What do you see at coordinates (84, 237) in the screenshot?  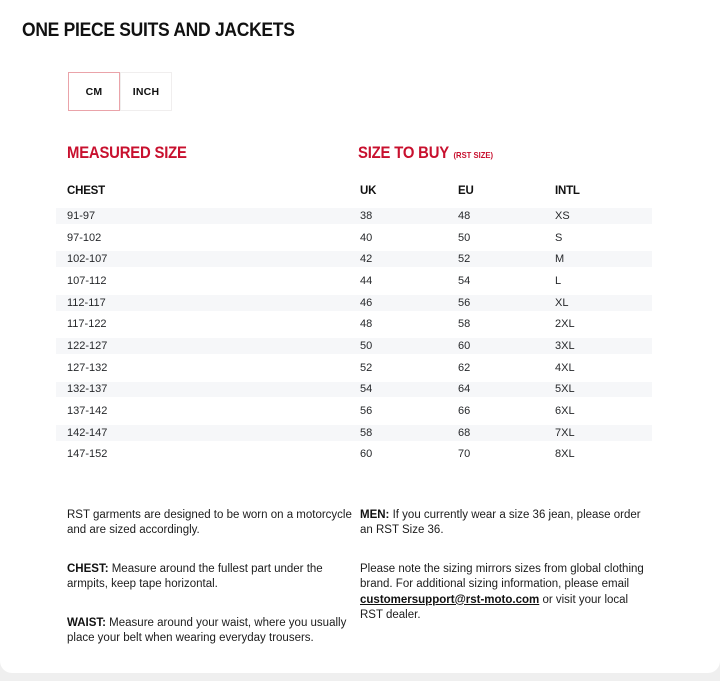 I see `table-cell: 97-102` at bounding box center [84, 237].